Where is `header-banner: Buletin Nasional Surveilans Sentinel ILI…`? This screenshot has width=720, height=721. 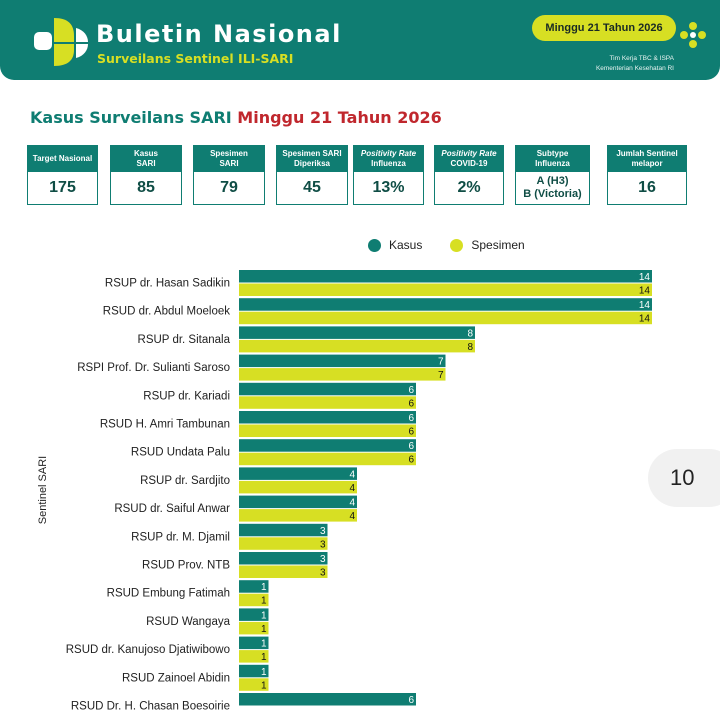 header-banner: Buletin Nasional Surveilans Sentinel ILI… is located at coordinates (360, 40).